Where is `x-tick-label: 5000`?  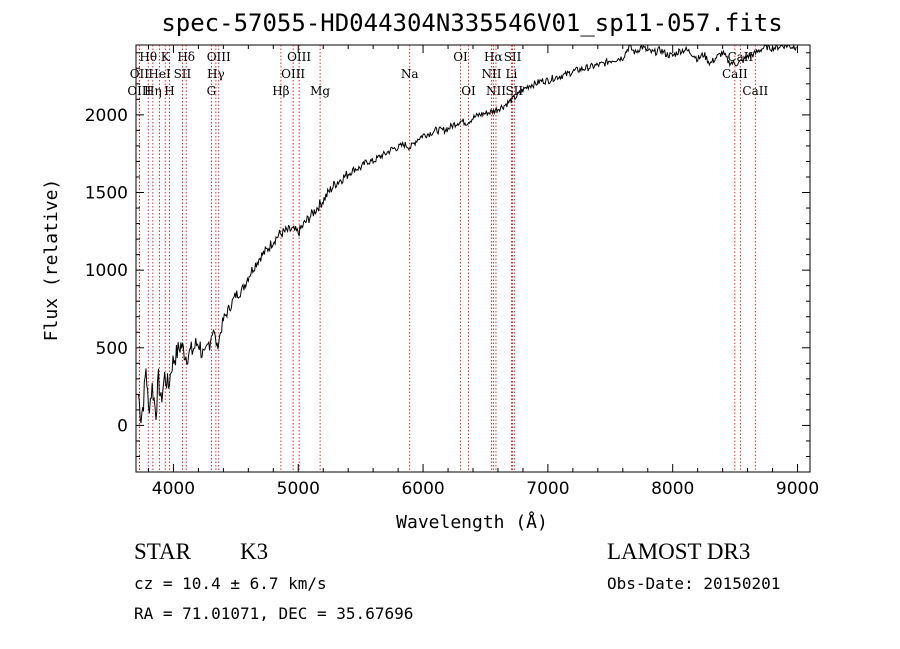 x-tick-label: 5000 is located at coordinates (298, 489).